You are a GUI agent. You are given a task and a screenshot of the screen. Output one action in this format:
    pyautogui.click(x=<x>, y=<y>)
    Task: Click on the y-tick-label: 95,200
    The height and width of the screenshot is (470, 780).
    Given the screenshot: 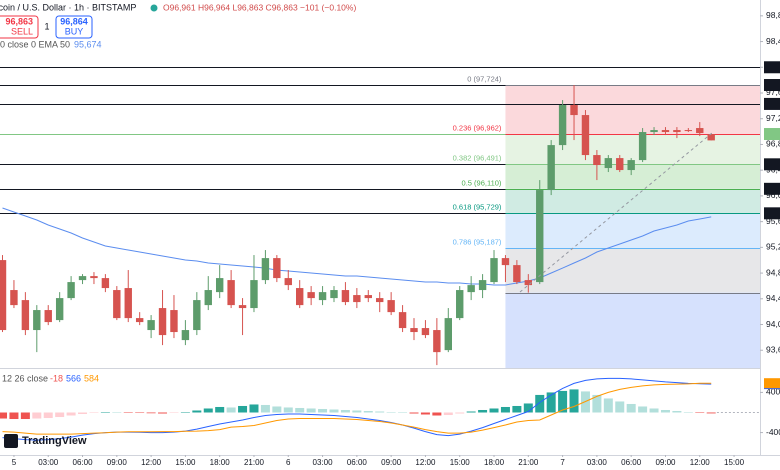 What is the action you would take?
    pyautogui.click(x=773, y=247)
    